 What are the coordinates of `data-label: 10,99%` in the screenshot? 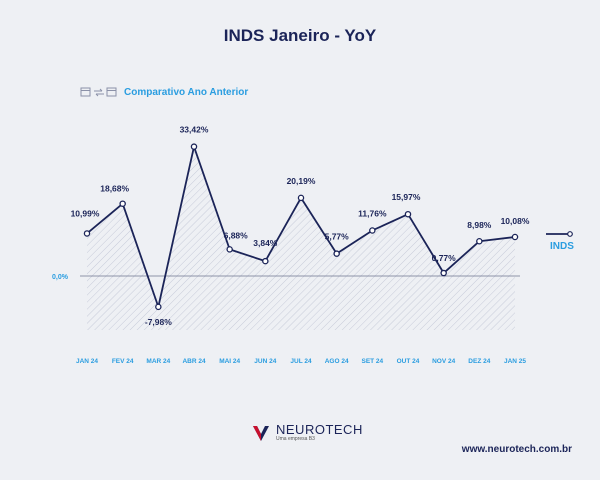 It's located at (85, 213).